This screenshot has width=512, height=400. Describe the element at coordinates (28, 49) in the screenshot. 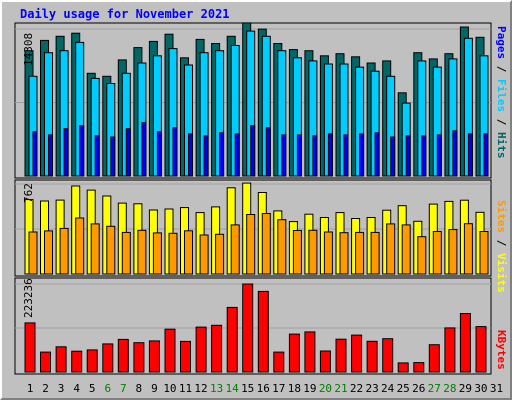

I see `top-max-label: 14308` at that location.